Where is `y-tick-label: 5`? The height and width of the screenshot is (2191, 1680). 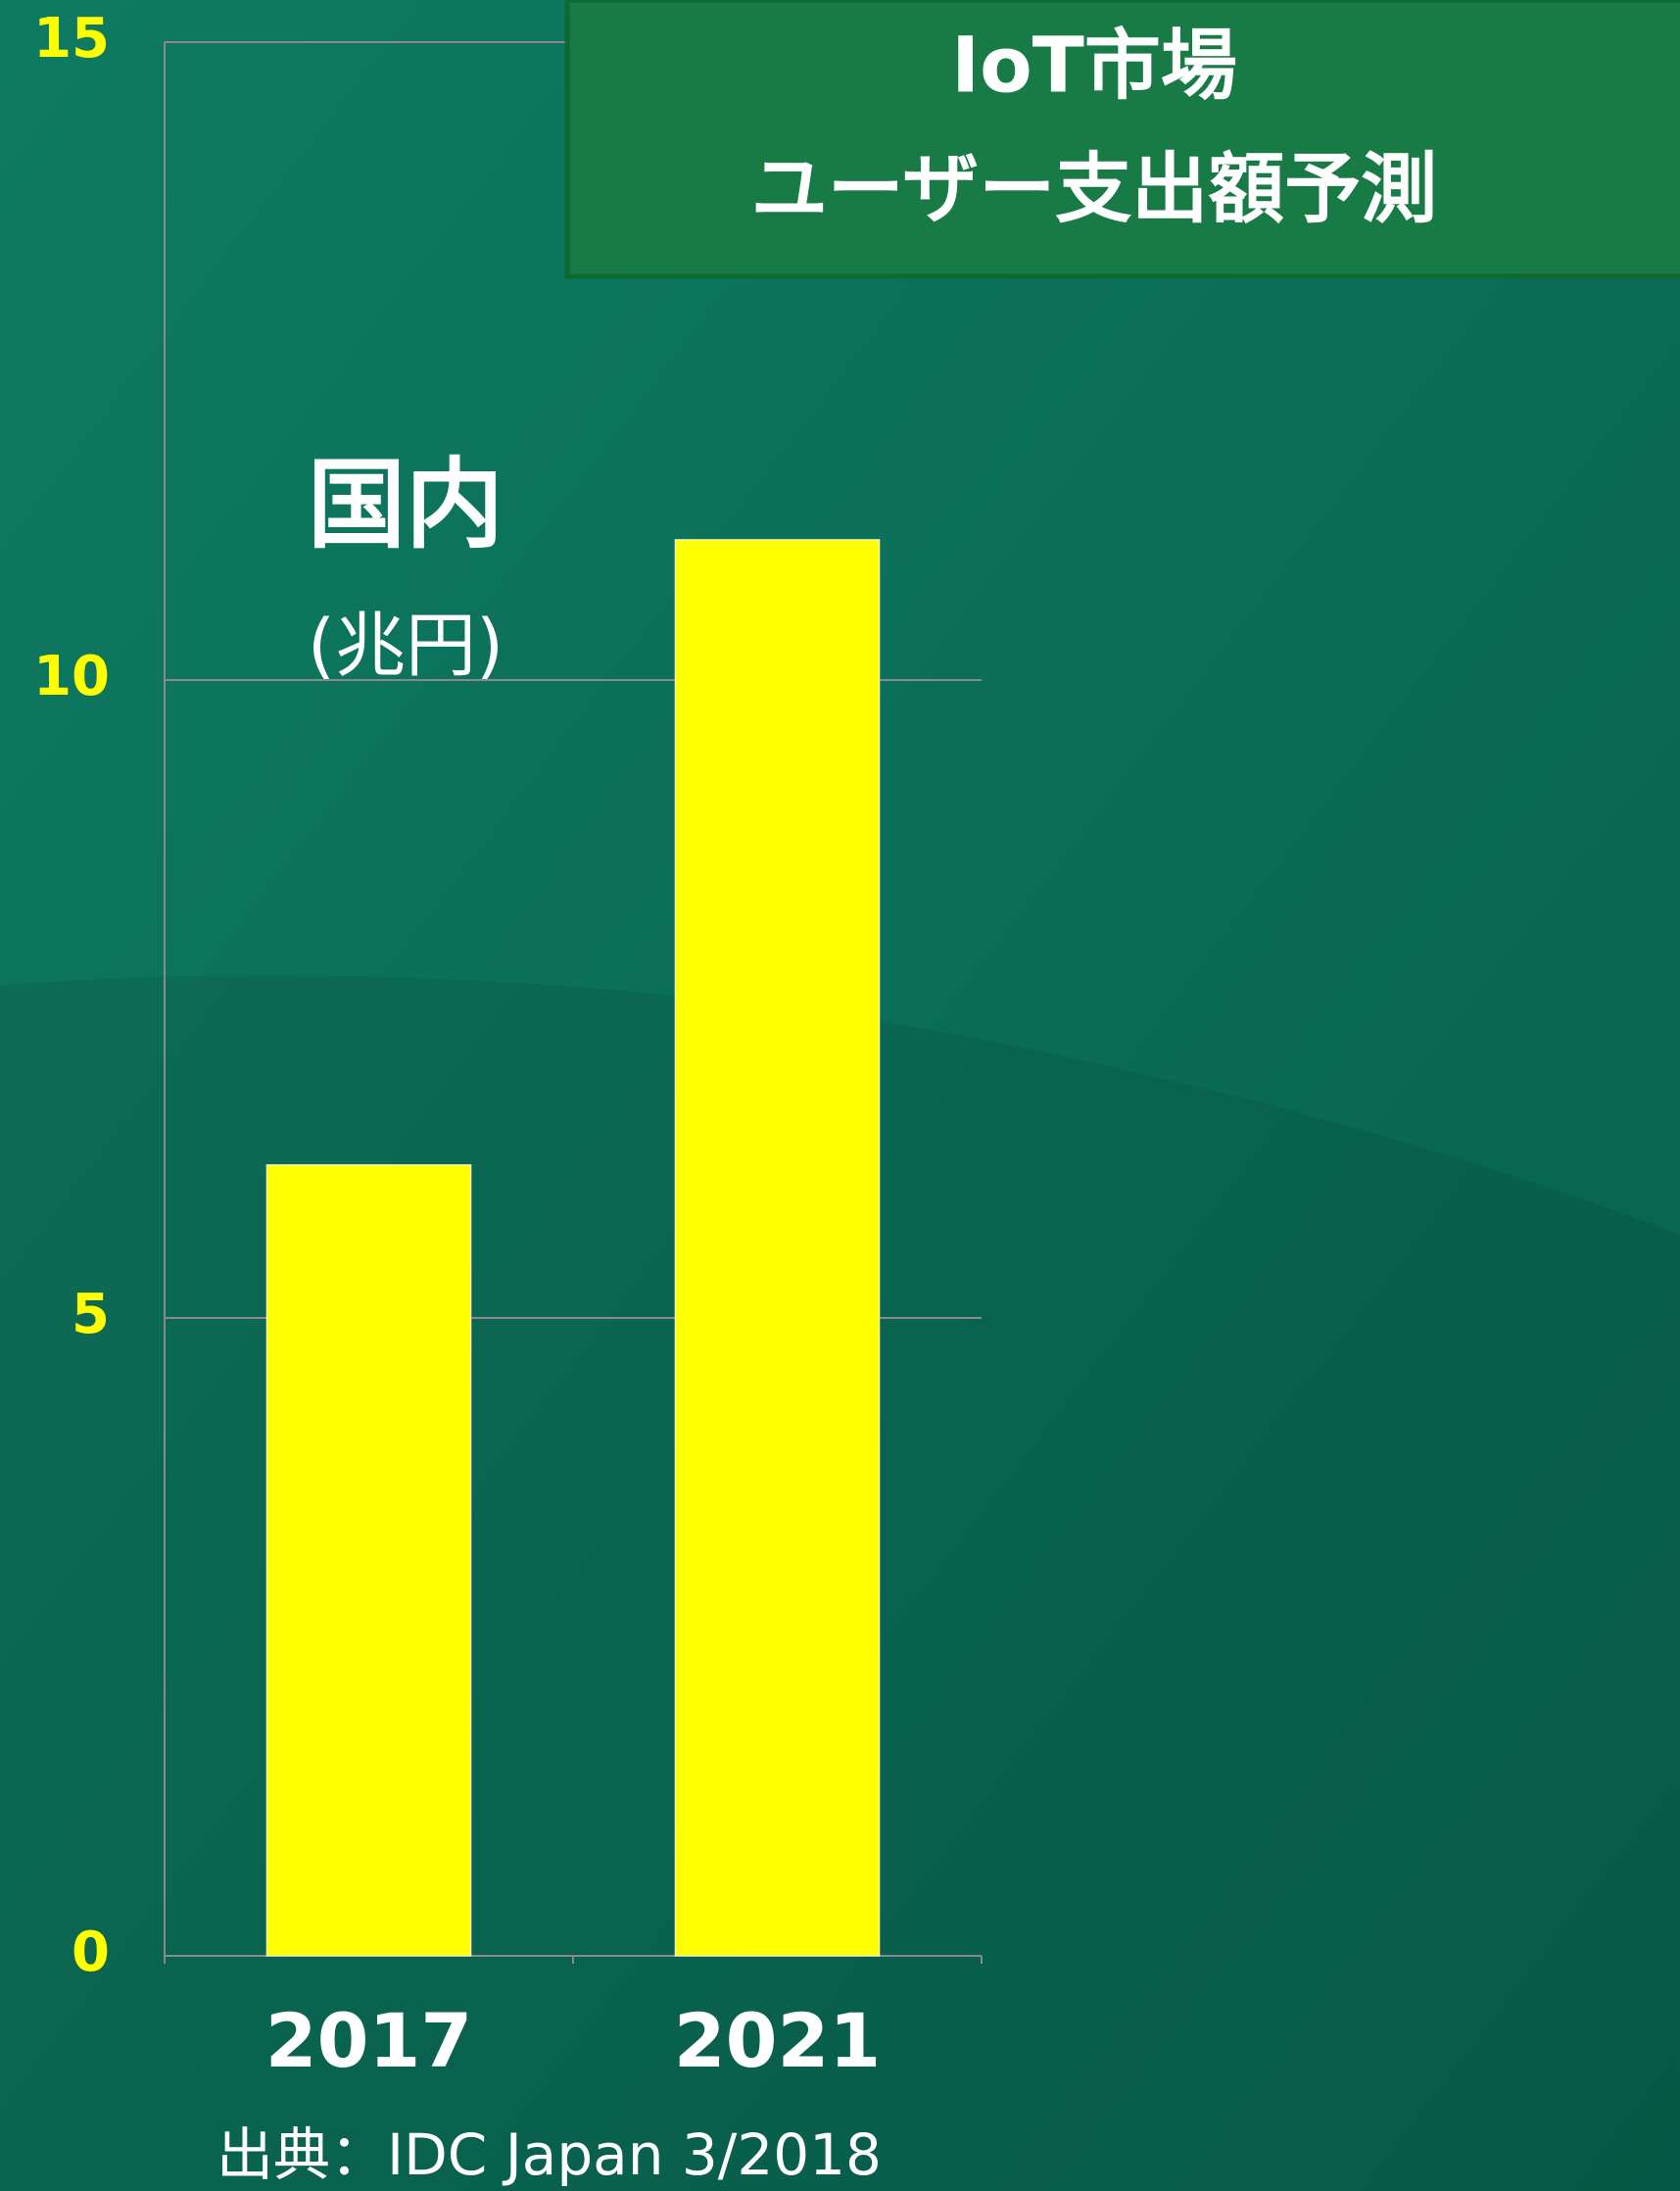
y-tick-label: 5 is located at coordinates (91, 1314).